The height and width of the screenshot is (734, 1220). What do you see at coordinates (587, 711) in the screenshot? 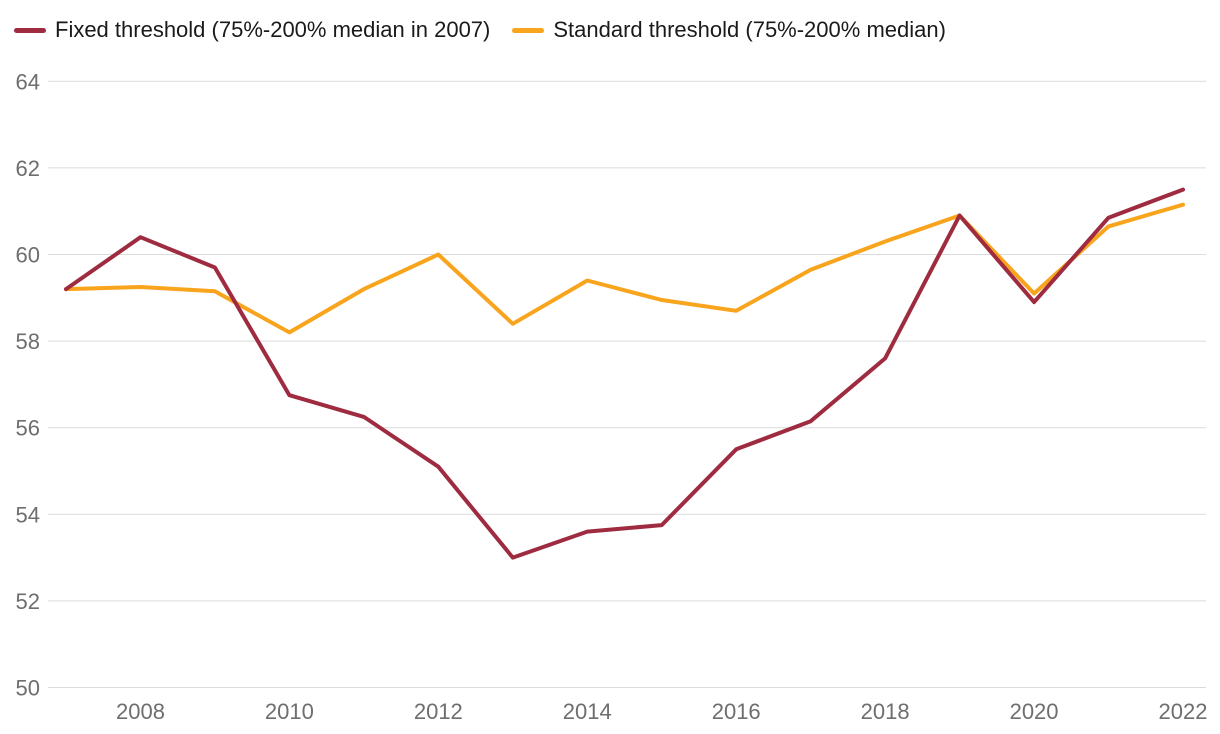
I see `x-tick-label: 2014` at bounding box center [587, 711].